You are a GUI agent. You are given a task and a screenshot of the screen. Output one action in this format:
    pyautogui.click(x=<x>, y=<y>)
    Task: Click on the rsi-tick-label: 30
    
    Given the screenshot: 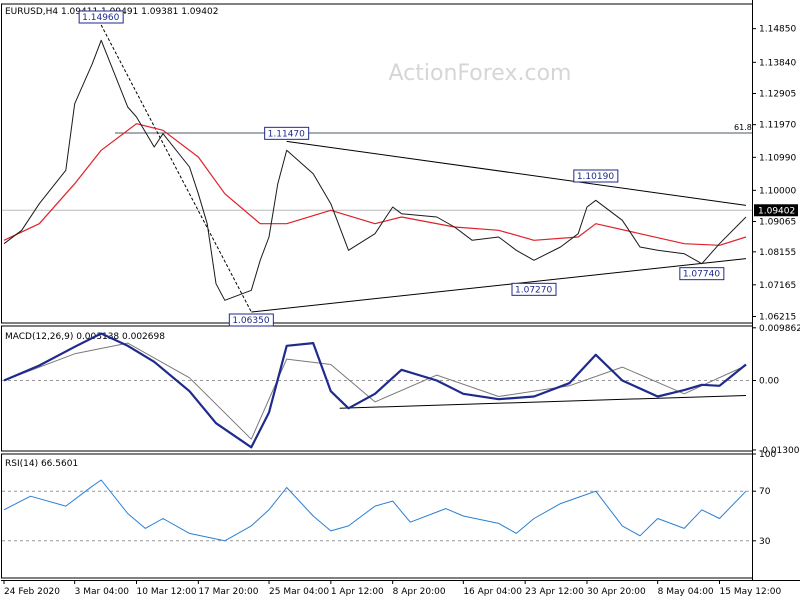 What is the action you would take?
    pyautogui.click(x=765, y=542)
    